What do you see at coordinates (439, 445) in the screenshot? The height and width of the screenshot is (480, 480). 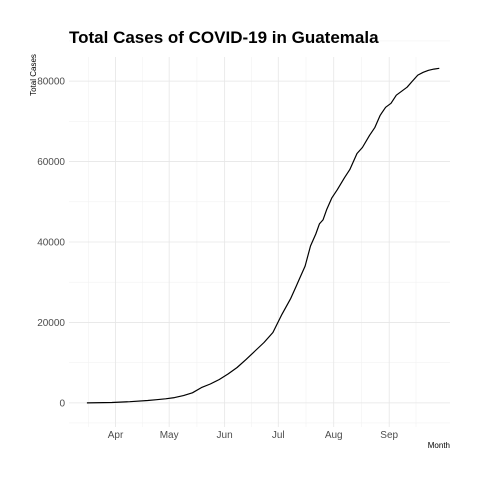 I see `x-axis-title: Month` at bounding box center [439, 445].